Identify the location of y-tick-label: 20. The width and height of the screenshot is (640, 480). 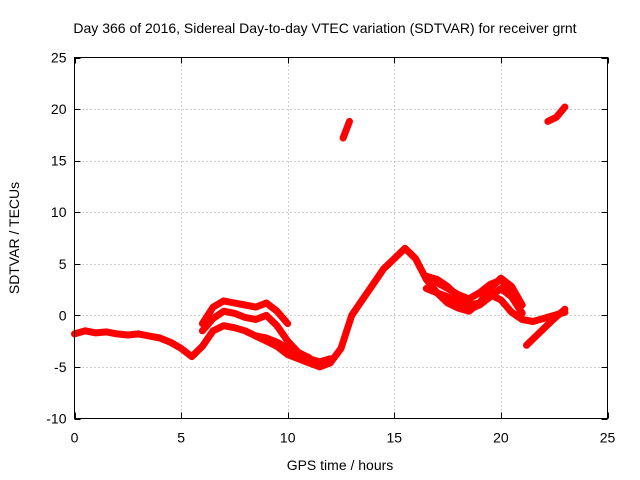
(59, 109).